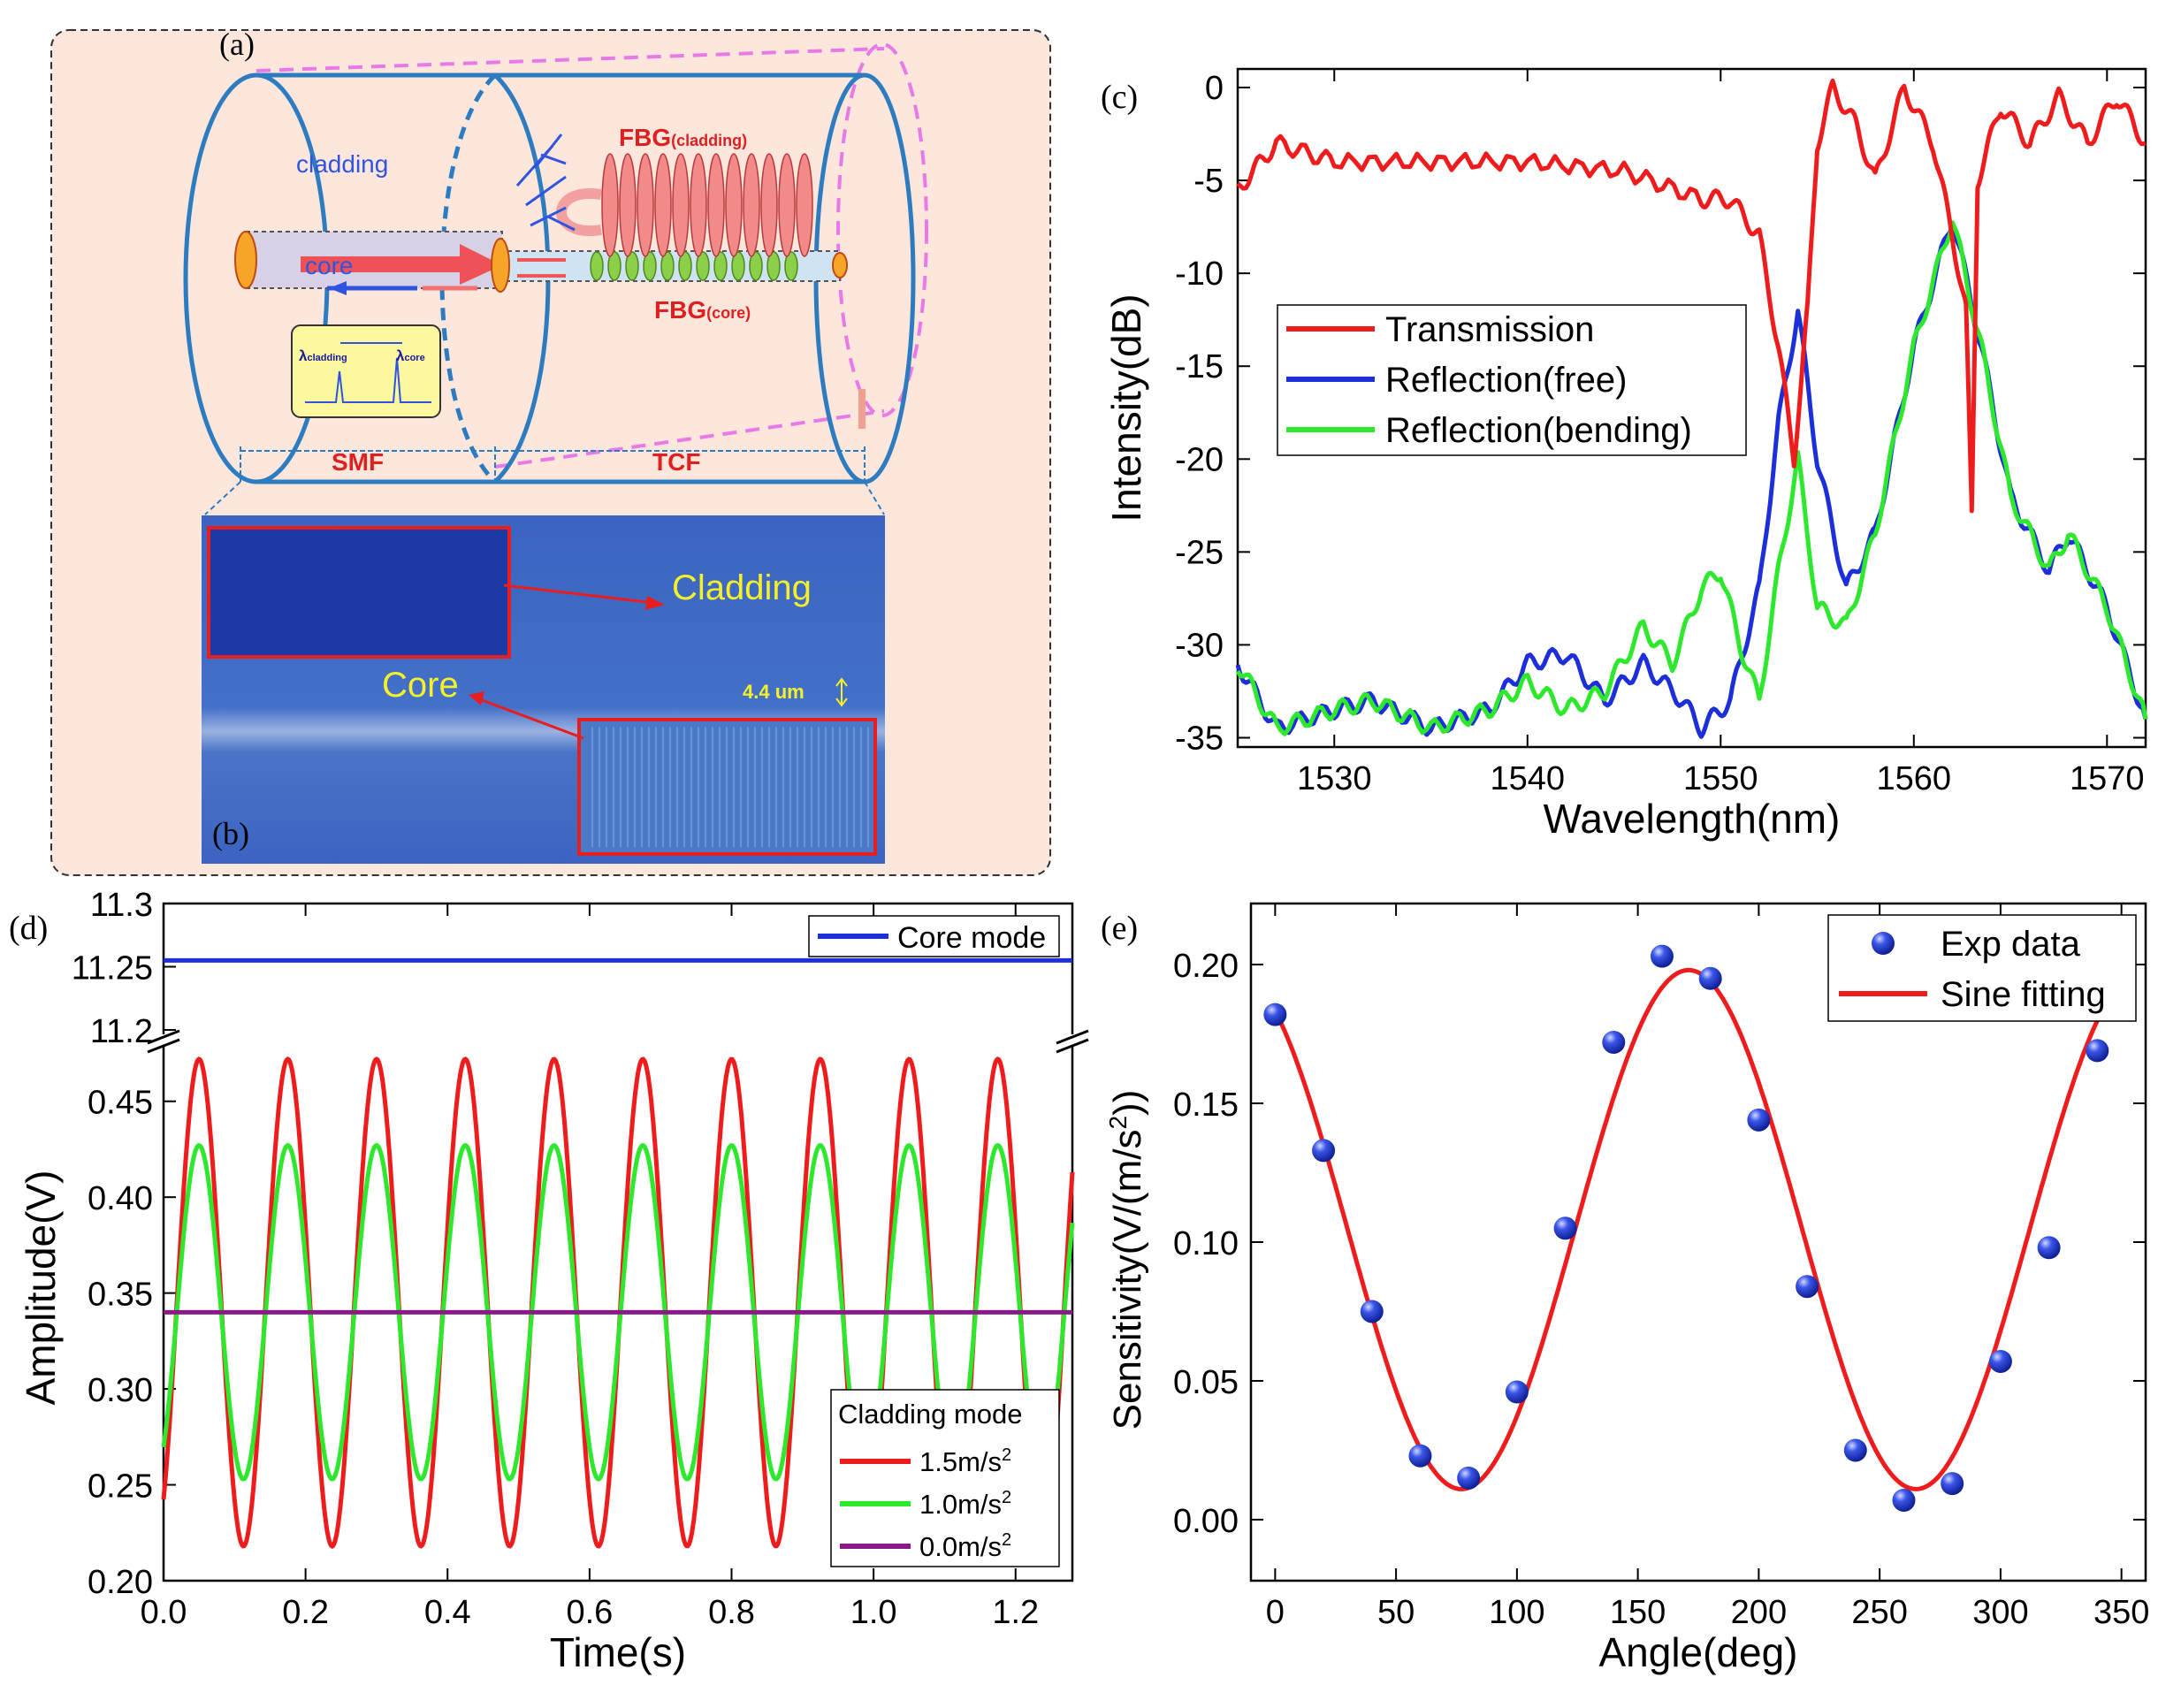  What do you see at coordinates (305, 1612) in the screenshot?
I see `x-tick-label: 0.2` at bounding box center [305, 1612].